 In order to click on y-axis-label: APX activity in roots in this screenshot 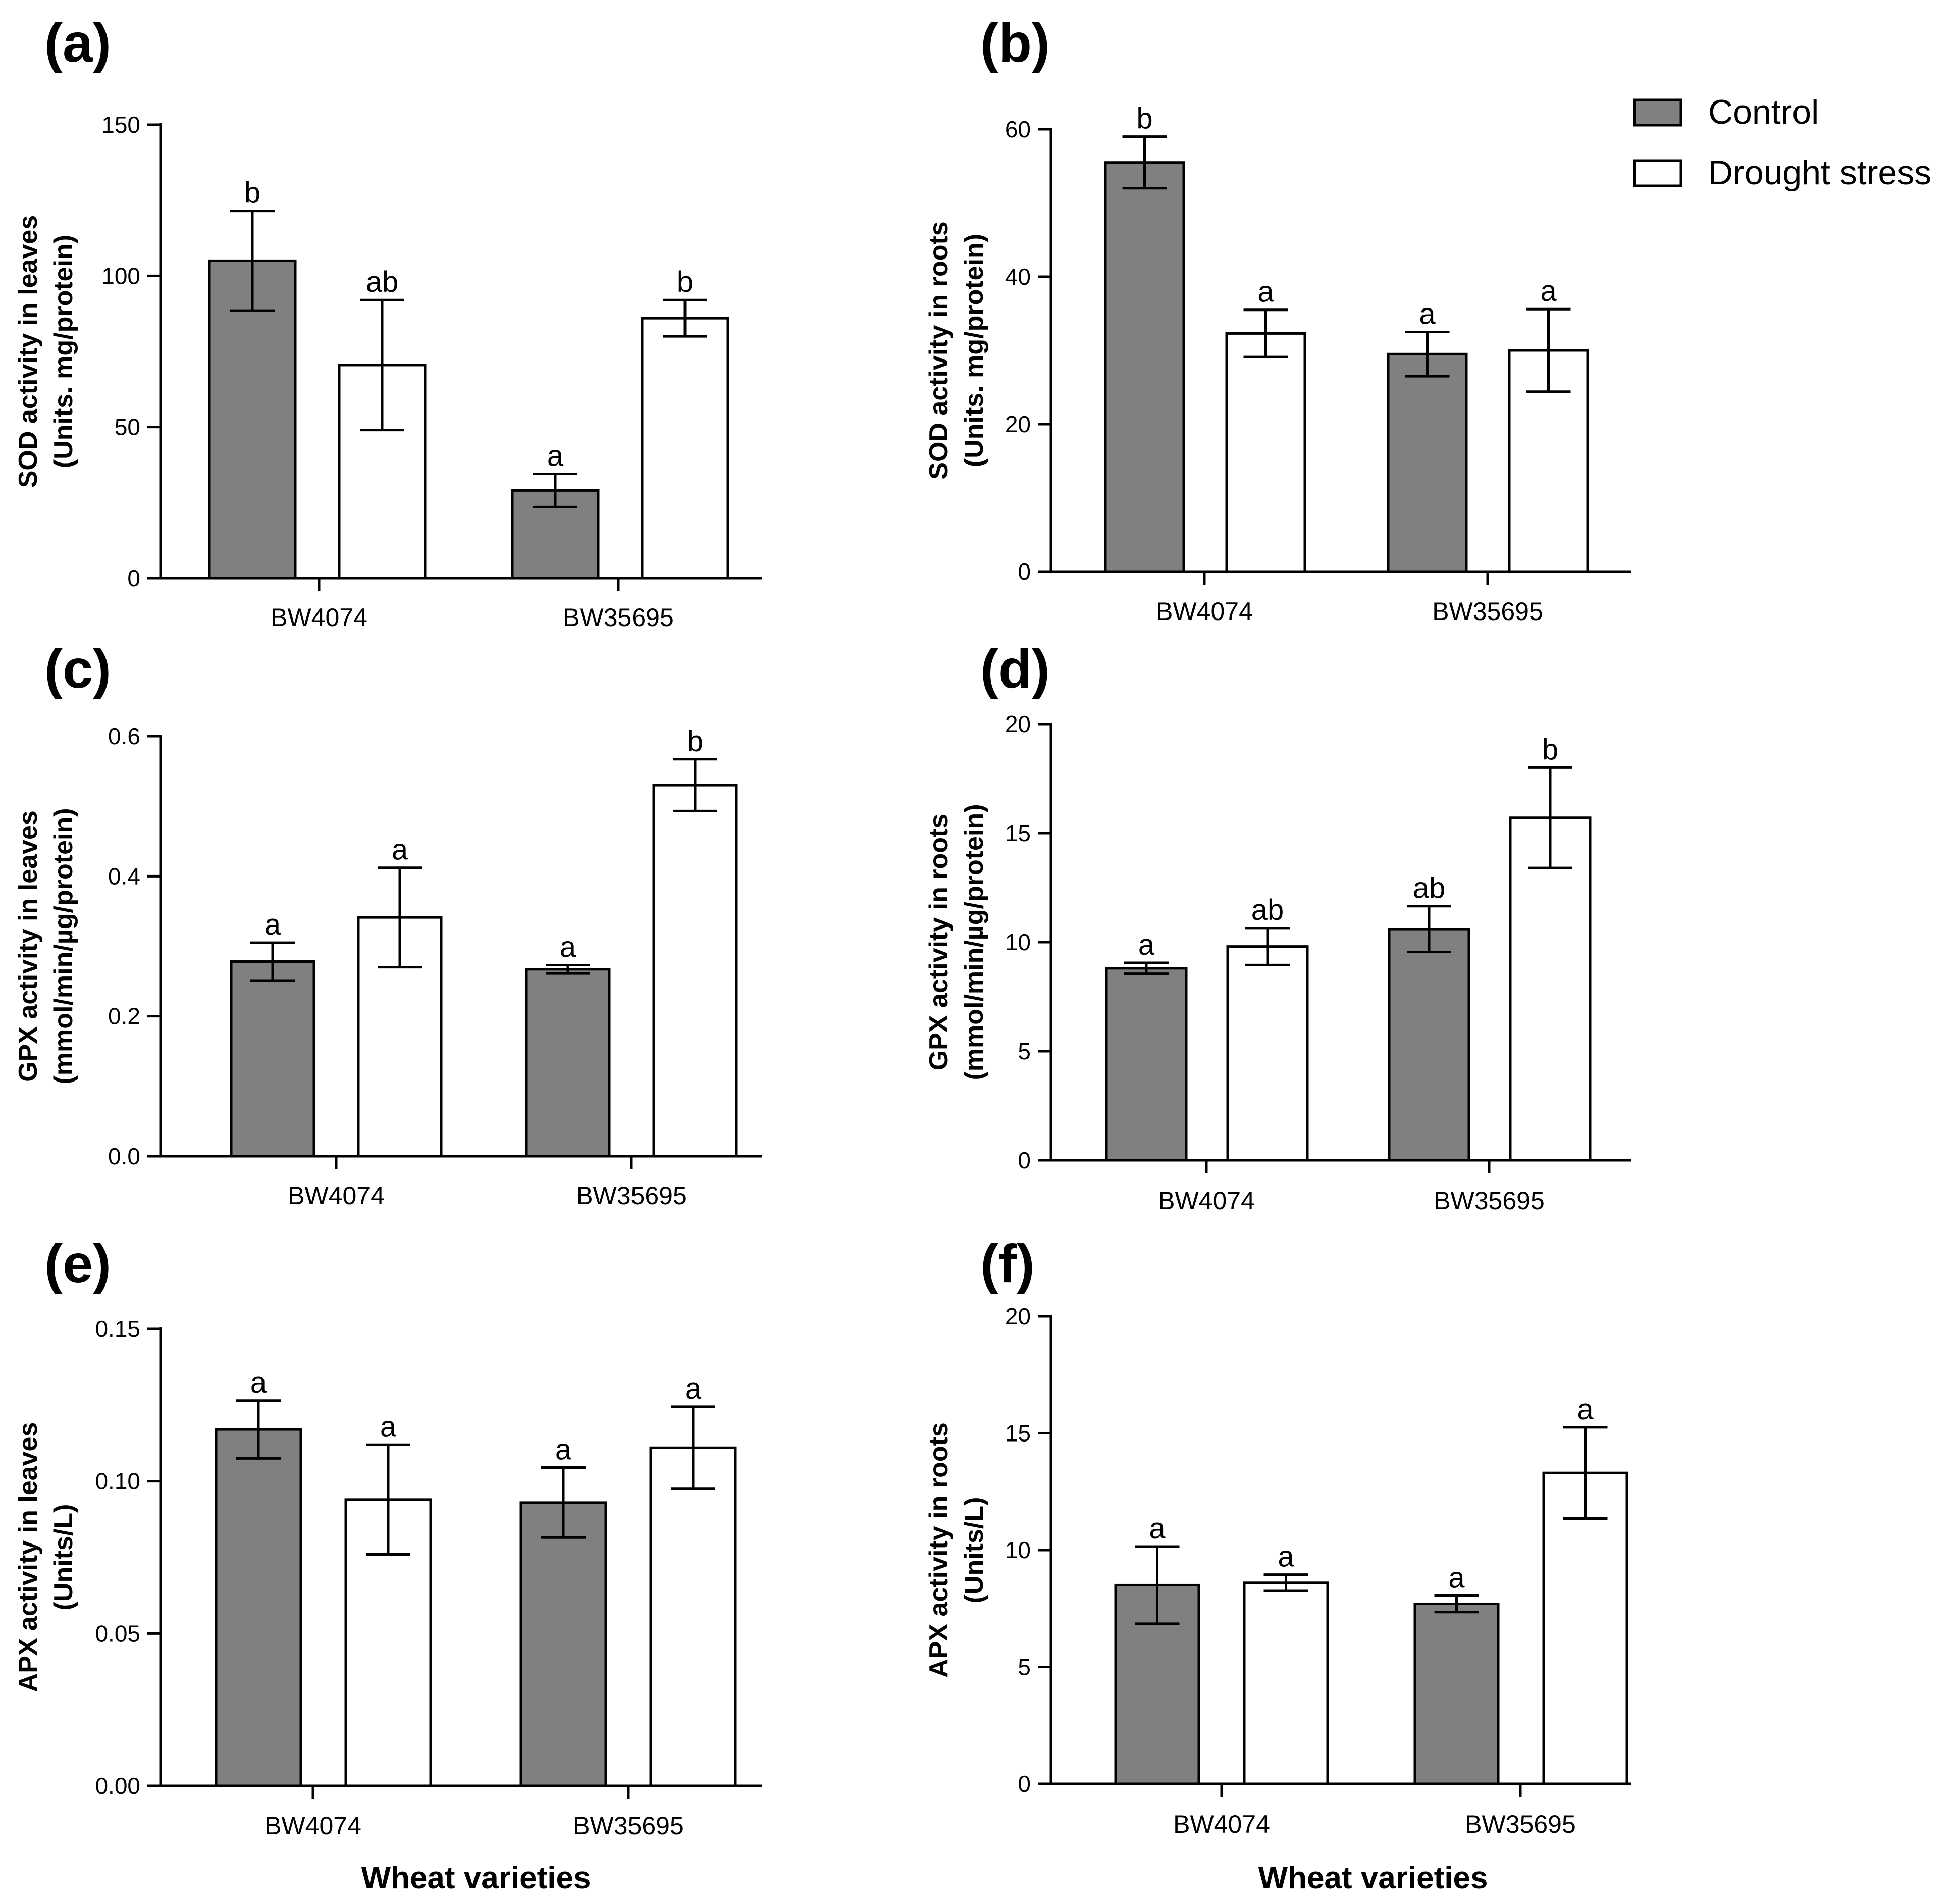, I will do `click(939, 1550)`.